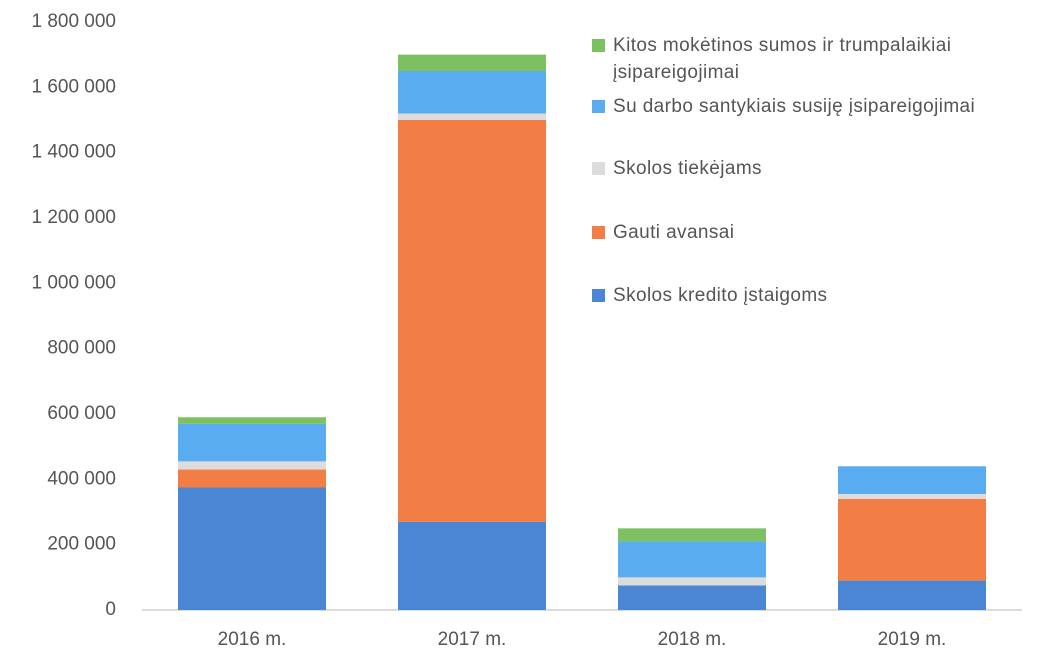 The height and width of the screenshot is (651, 1057). Describe the element at coordinates (73, 21) in the screenshot. I see `y-tick-label: 1 800 000` at that location.